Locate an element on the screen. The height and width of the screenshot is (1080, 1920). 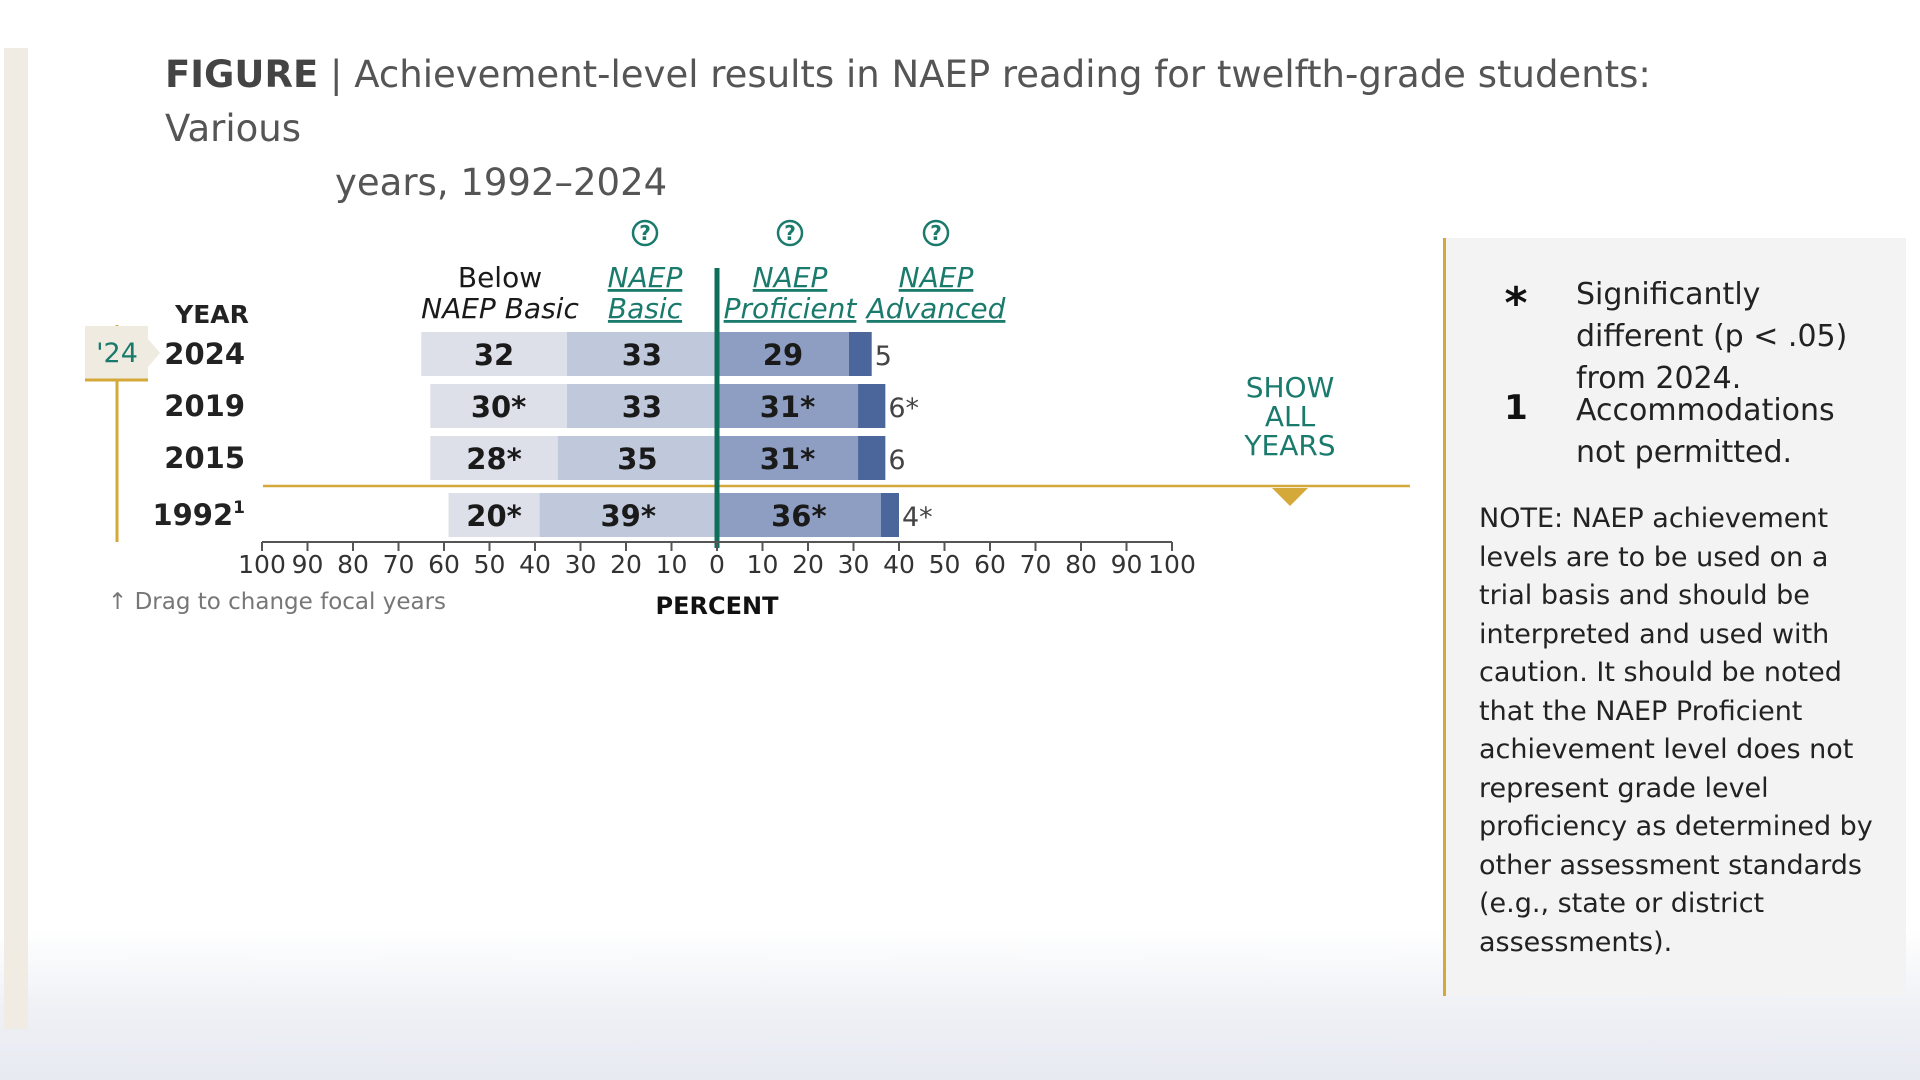
legend-asterisk-symbol: * is located at coordinates (1516, 303).